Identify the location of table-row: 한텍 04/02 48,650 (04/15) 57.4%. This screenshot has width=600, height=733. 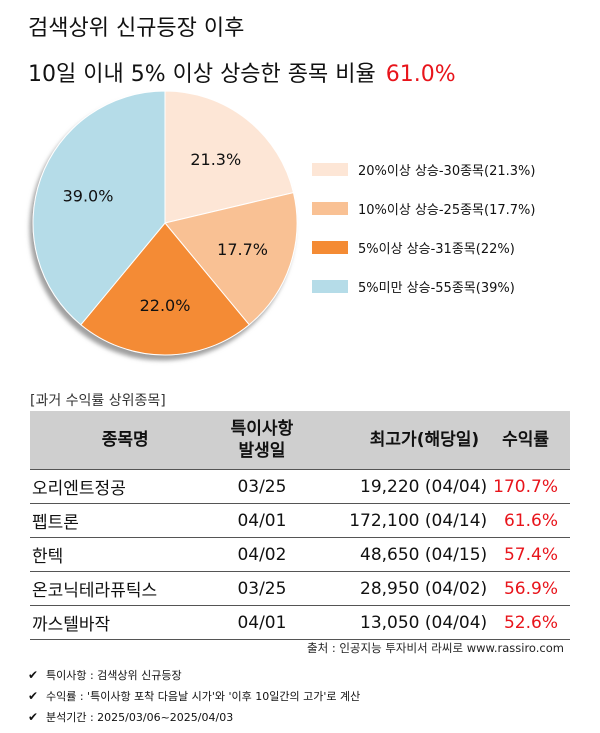
(300, 554).